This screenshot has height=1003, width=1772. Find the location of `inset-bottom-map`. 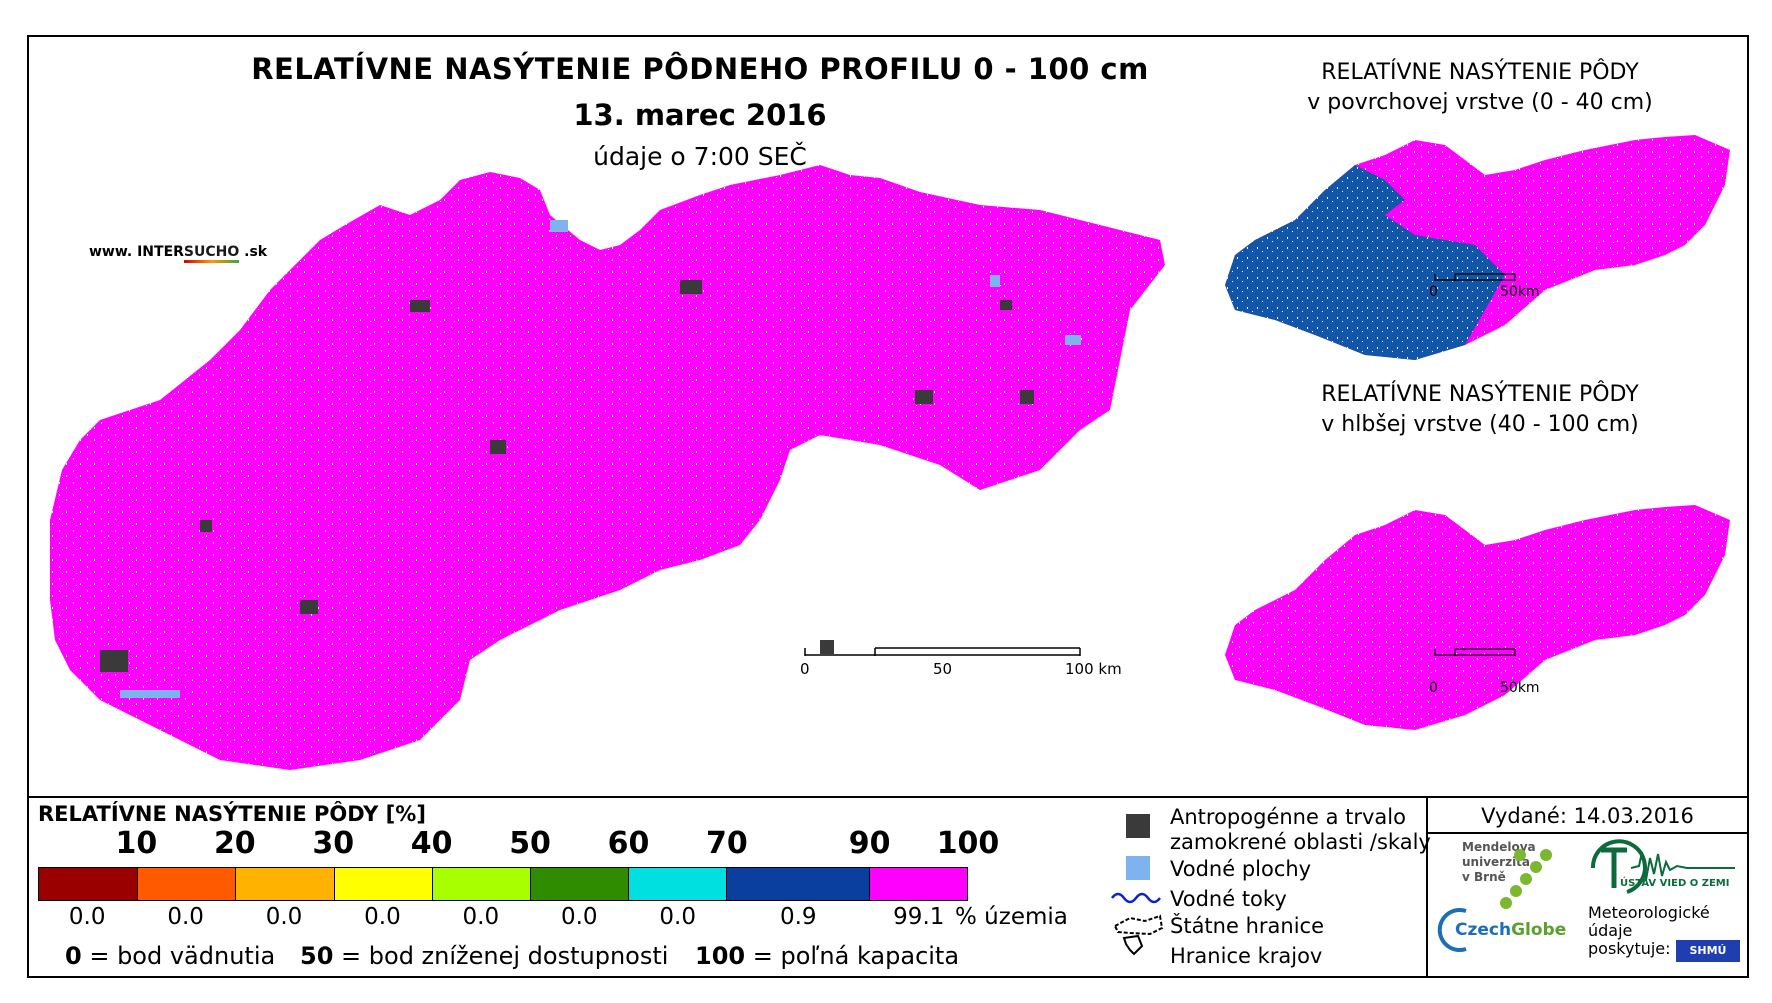

inset-bottom-map is located at coordinates (1477, 617).